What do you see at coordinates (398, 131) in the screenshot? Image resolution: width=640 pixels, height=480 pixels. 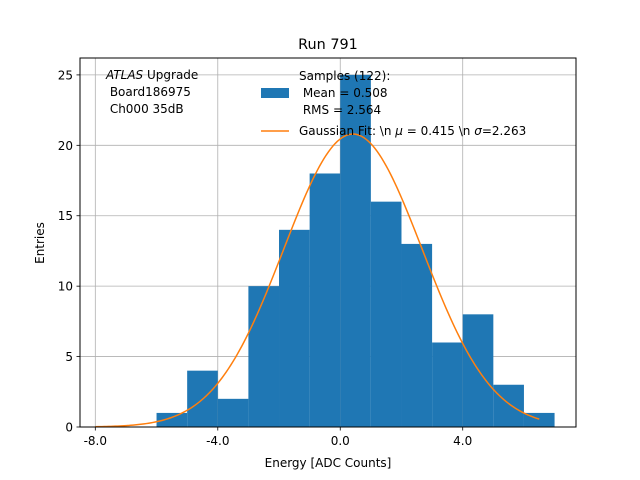 I see `fit-mu-symbol: μ` at bounding box center [398, 131].